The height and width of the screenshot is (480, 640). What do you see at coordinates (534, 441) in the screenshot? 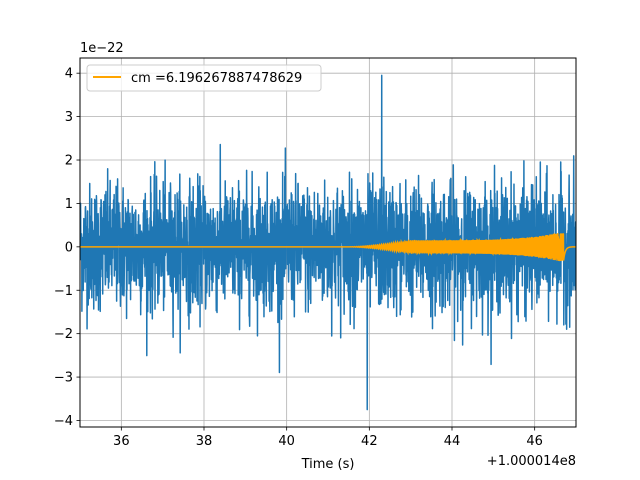
I see `x-tick-label: 46` at bounding box center [534, 441].